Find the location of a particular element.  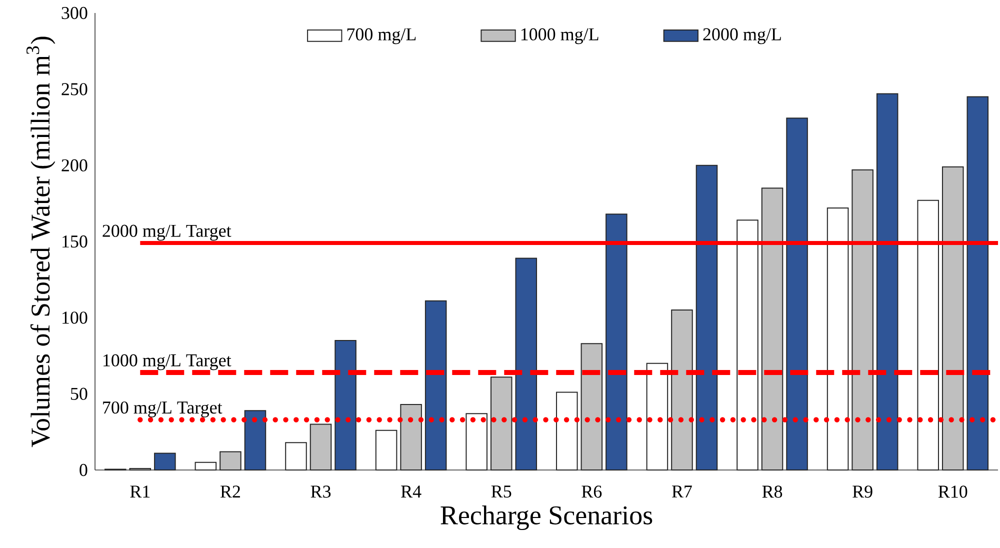

x-tick-label: R7 is located at coordinates (682, 492).